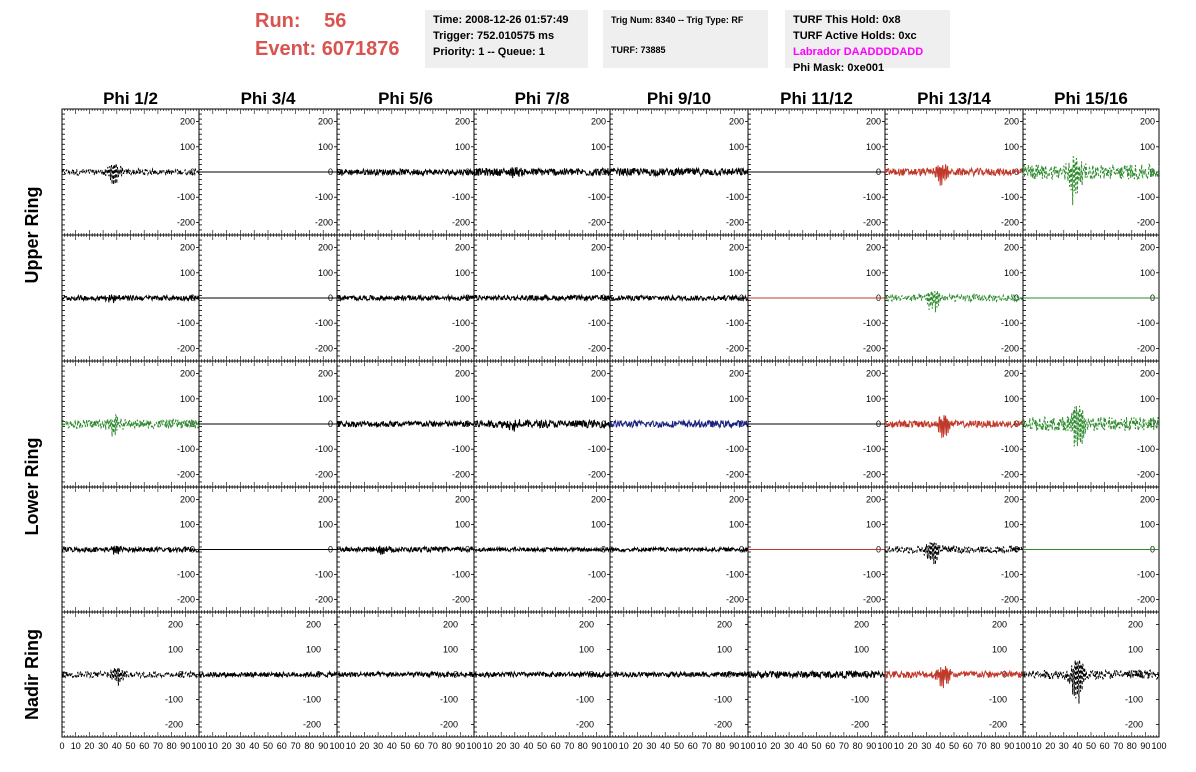  Describe the element at coordinates (1091, 98) in the screenshot. I see `column-title: Phi 15/16` at that location.